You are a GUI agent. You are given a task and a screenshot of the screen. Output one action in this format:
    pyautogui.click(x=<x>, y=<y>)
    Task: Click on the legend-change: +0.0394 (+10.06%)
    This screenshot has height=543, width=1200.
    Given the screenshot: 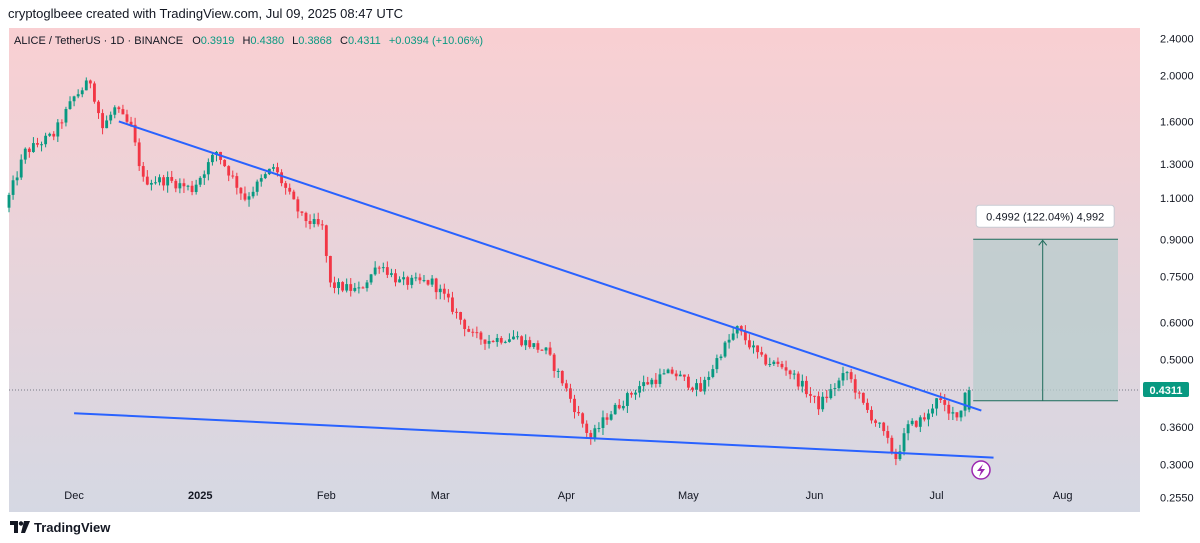 What is the action you would take?
    pyautogui.click(x=436, y=41)
    